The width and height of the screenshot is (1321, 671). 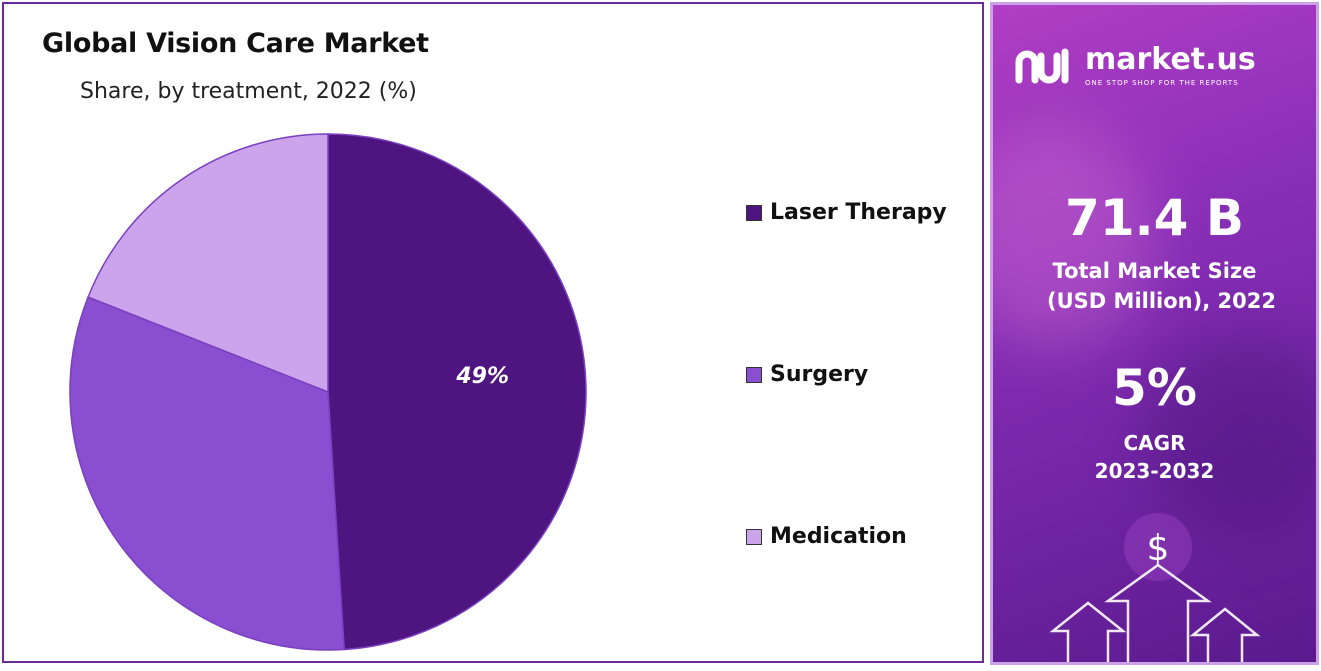 What do you see at coordinates (1154, 388) in the screenshot?
I see `cagr-value: 5%` at bounding box center [1154, 388].